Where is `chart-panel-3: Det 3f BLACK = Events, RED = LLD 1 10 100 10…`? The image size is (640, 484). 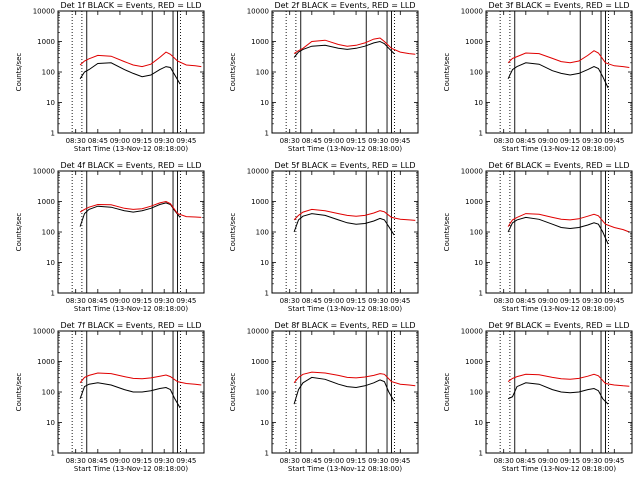
chart-panel-3: Det 3f BLACK = Events, RED = LLD 1 10 100 10… is located at coordinates (538, 77).